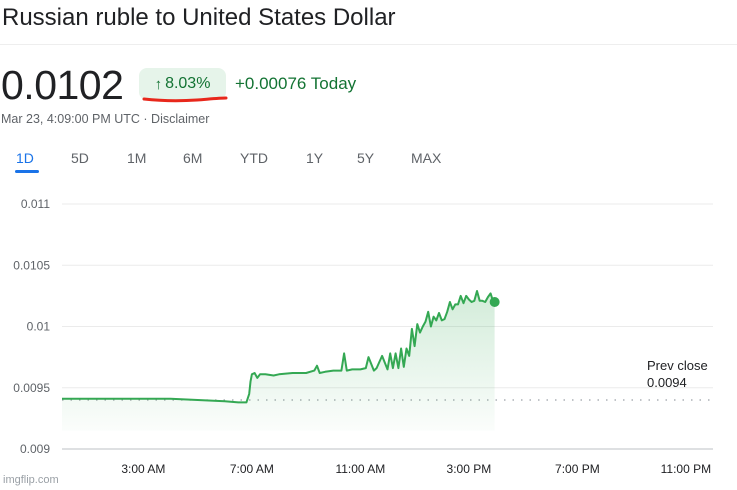 Image resolution: width=737 pixels, height=490 pixels. Describe the element at coordinates (315, 158) in the screenshot. I see `tab-1y: 1Y` at that location.